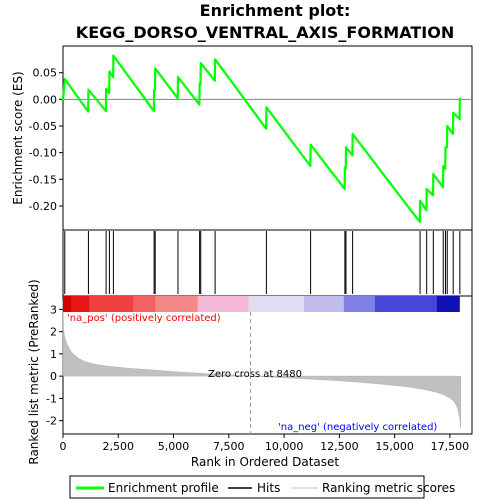 Image resolution: width=500 pixels, height=500 pixels. I want to click on x-tick-label: 12,500, so click(339, 446).